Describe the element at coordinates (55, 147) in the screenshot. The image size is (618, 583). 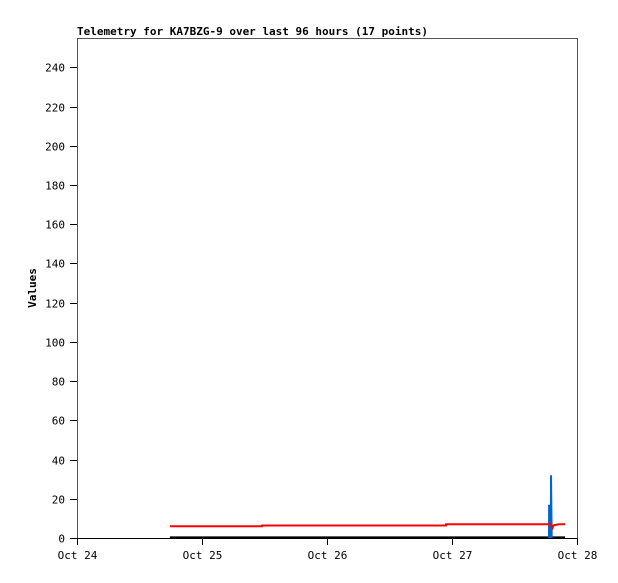
I see `y-tick-label: 200` at that location.